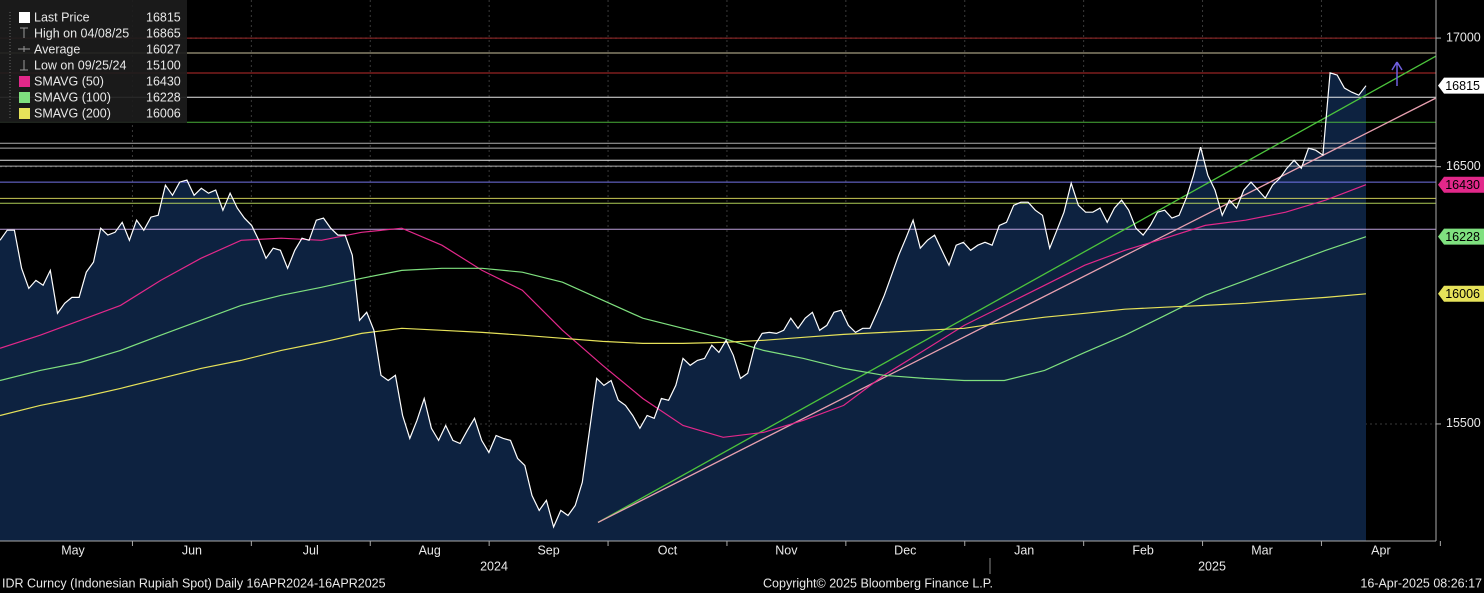  Describe the element at coordinates (163, 65) in the screenshot. I see `legend-value: 15100` at that location.